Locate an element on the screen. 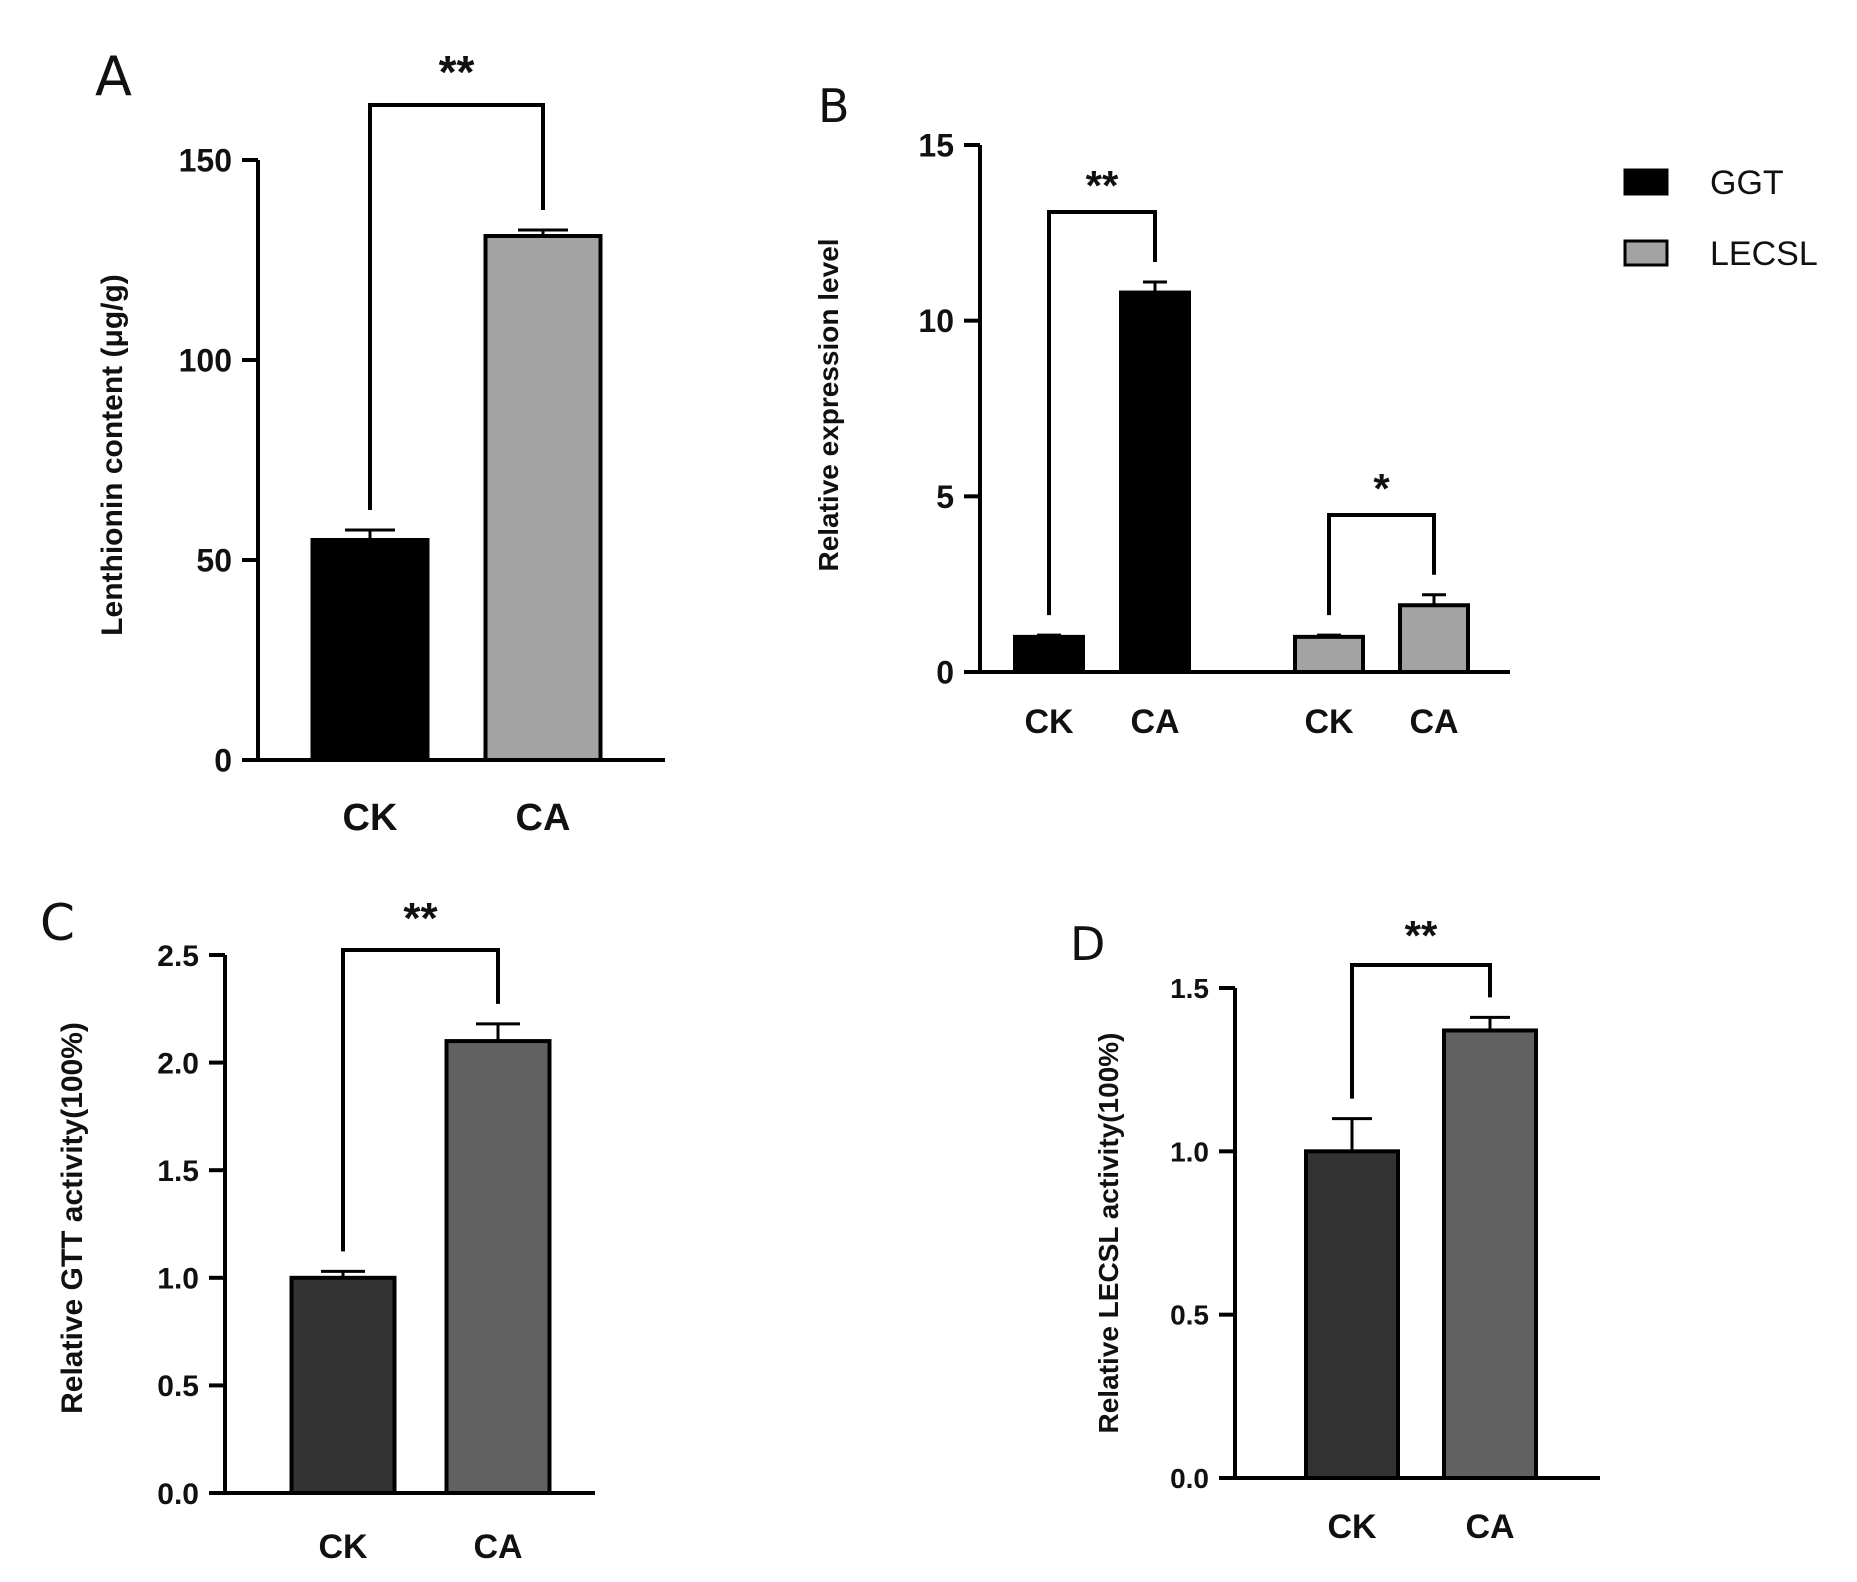  panel-c-significance-bracket is located at coordinates (420, 1100).